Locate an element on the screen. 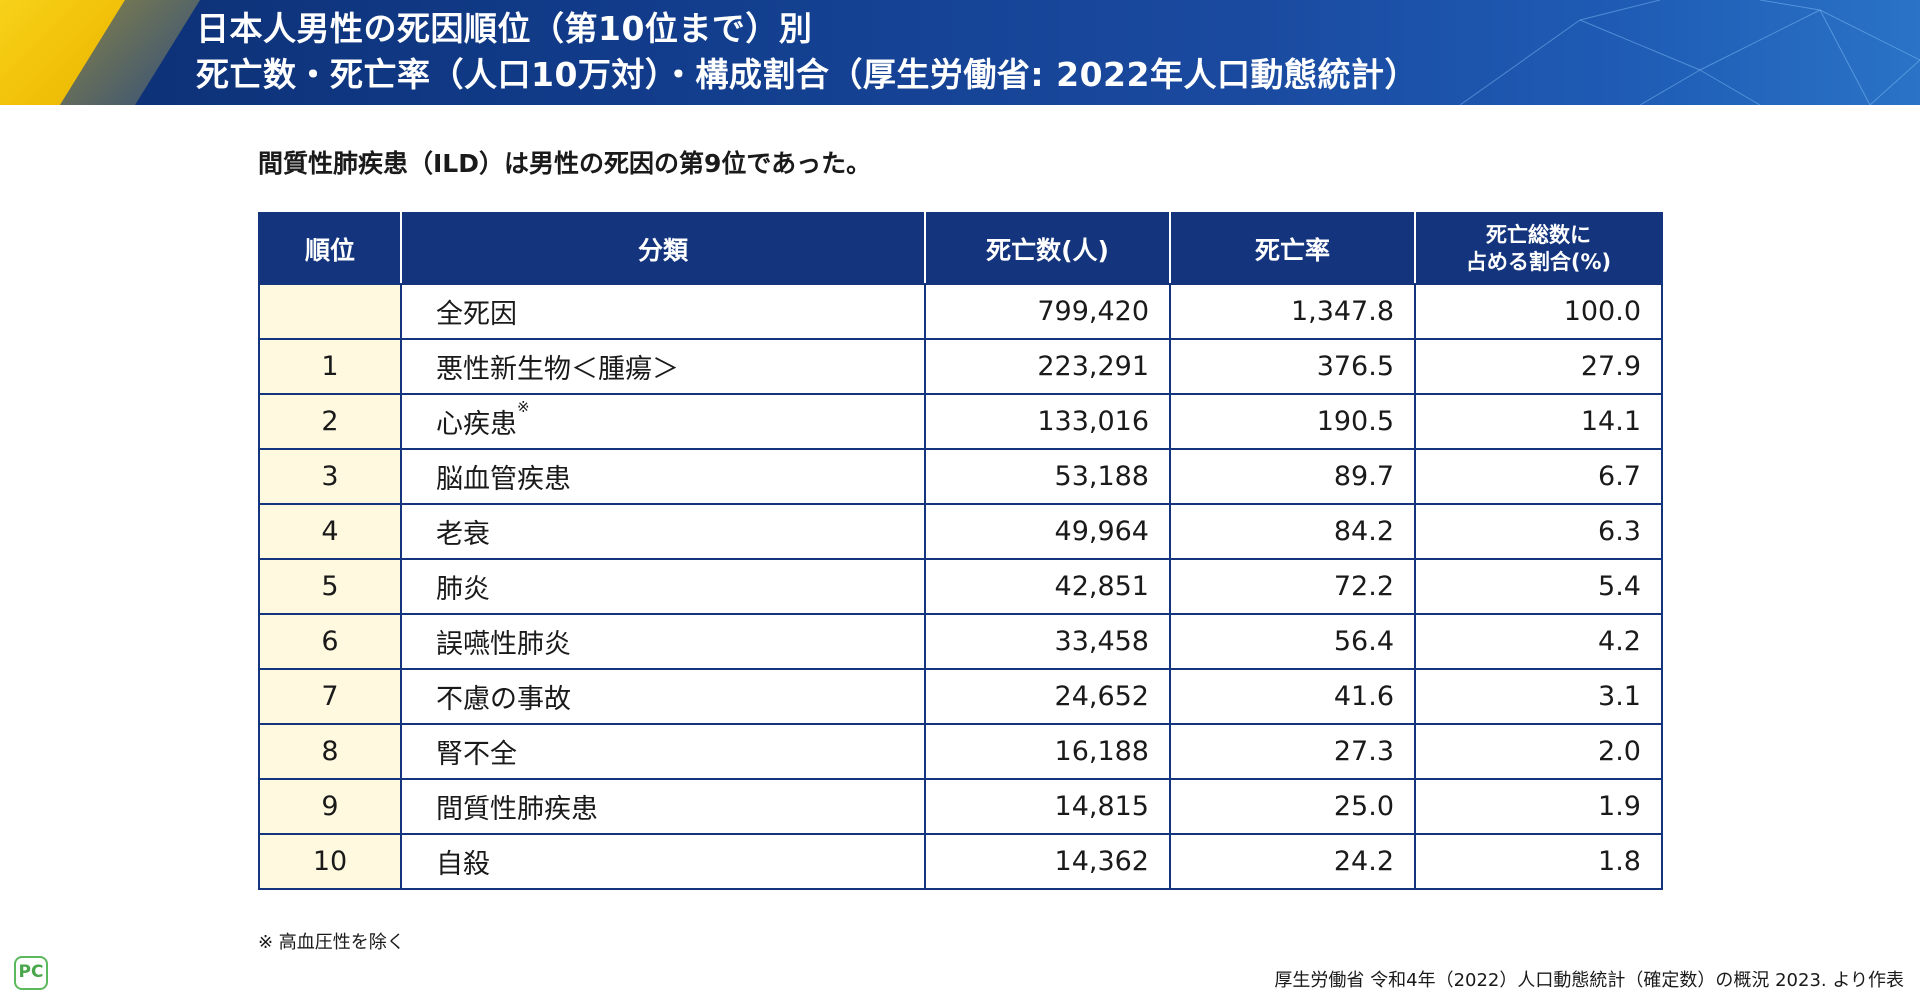 Image resolution: width=1920 pixels, height=998 pixels. title-line-2: 死亡数・死亡率（人口10万対）・構成割合（厚生労働省: 2022年人口動態統計） is located at coordinates (807, 74).